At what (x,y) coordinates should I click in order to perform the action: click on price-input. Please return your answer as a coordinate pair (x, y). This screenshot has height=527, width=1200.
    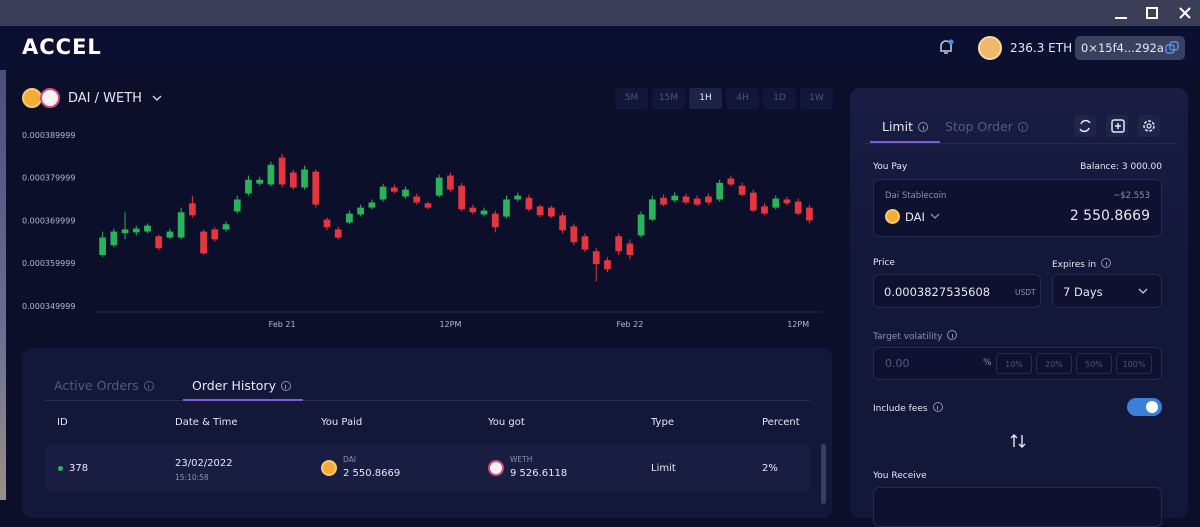
    Looking at the image, I should click on (957, 291).